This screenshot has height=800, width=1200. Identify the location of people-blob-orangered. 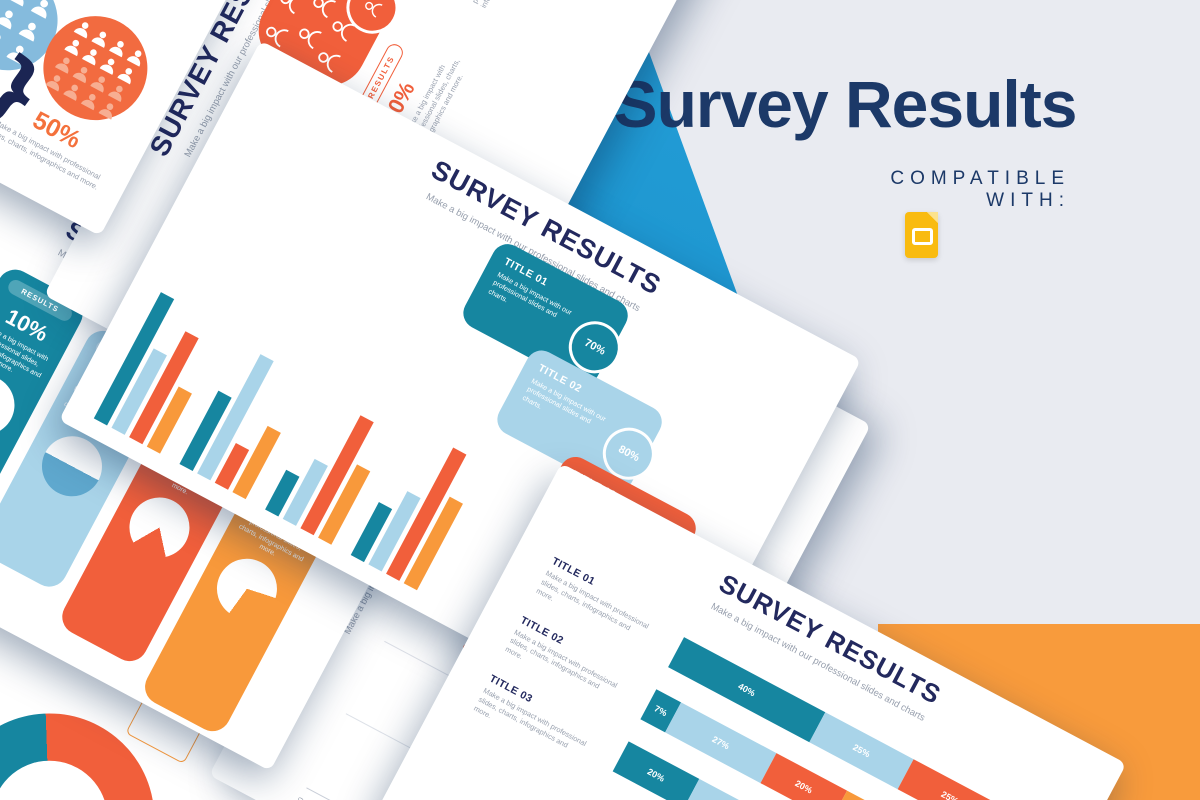
(326, 50).